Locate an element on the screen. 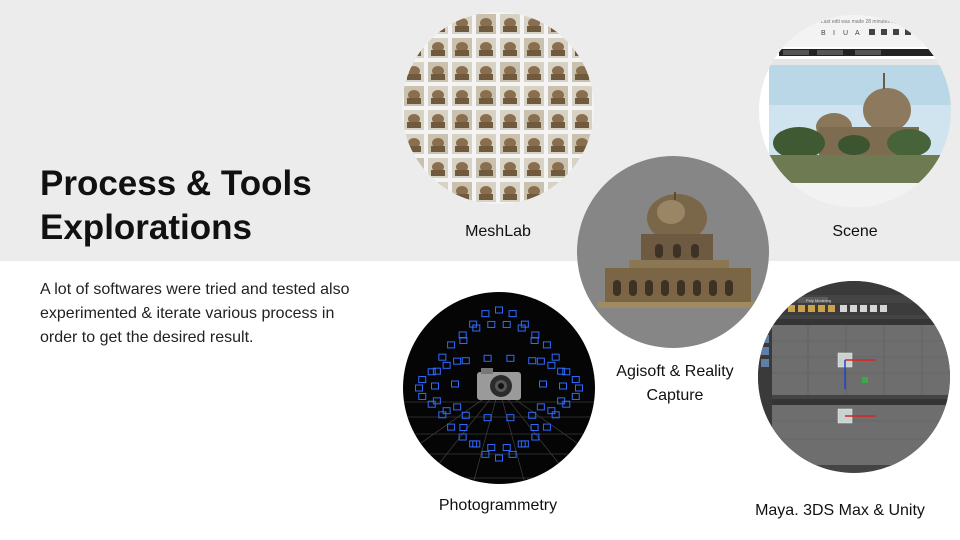  agisoft-image is located at coordinates (673, 252).